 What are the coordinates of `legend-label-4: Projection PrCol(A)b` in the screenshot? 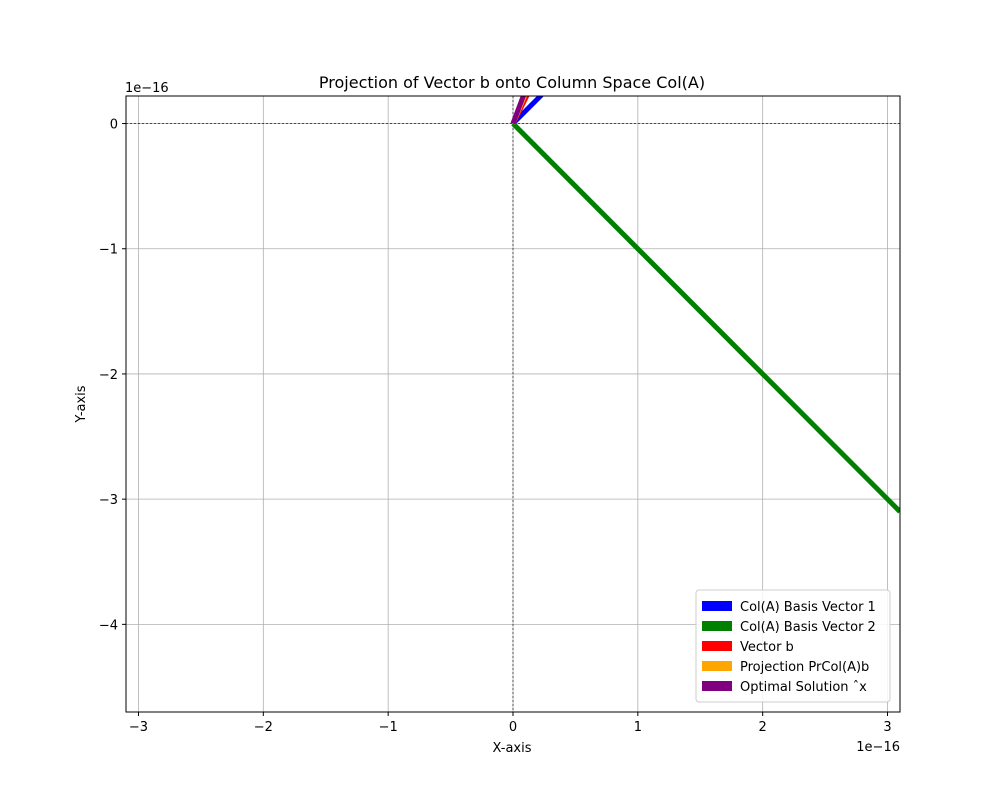 It's located at (804, 667).